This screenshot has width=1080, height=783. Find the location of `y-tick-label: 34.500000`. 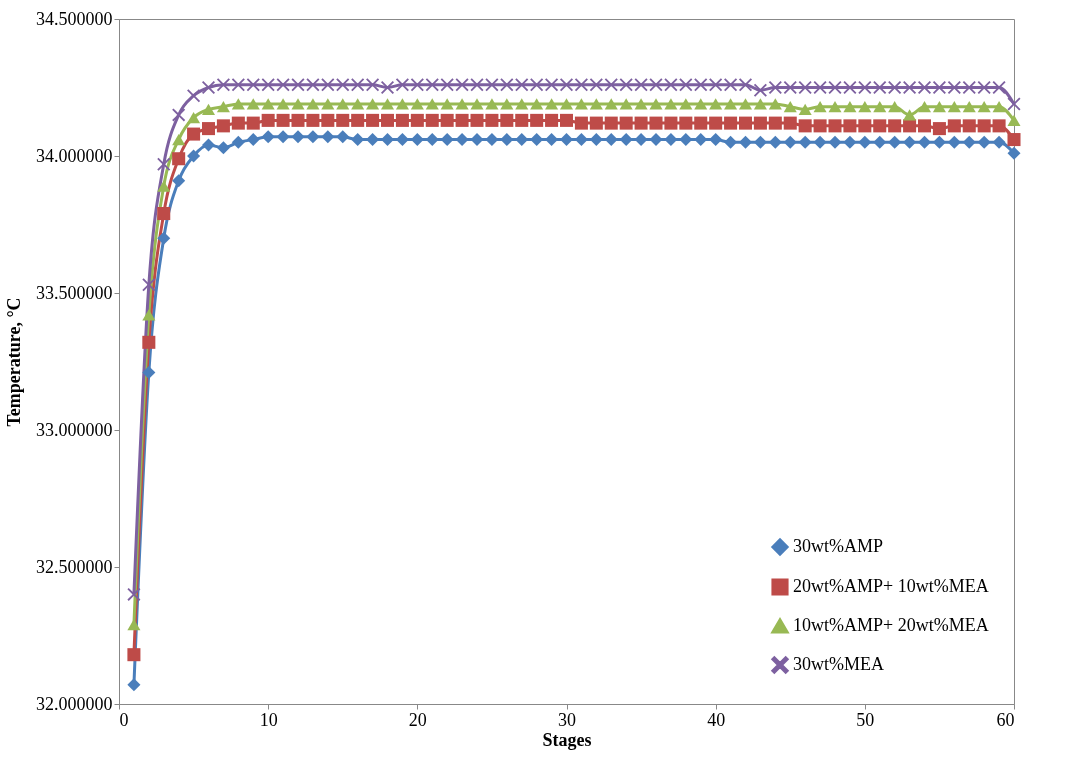

y-tick-label: 34.500000 is located at coordinates (74, 18).